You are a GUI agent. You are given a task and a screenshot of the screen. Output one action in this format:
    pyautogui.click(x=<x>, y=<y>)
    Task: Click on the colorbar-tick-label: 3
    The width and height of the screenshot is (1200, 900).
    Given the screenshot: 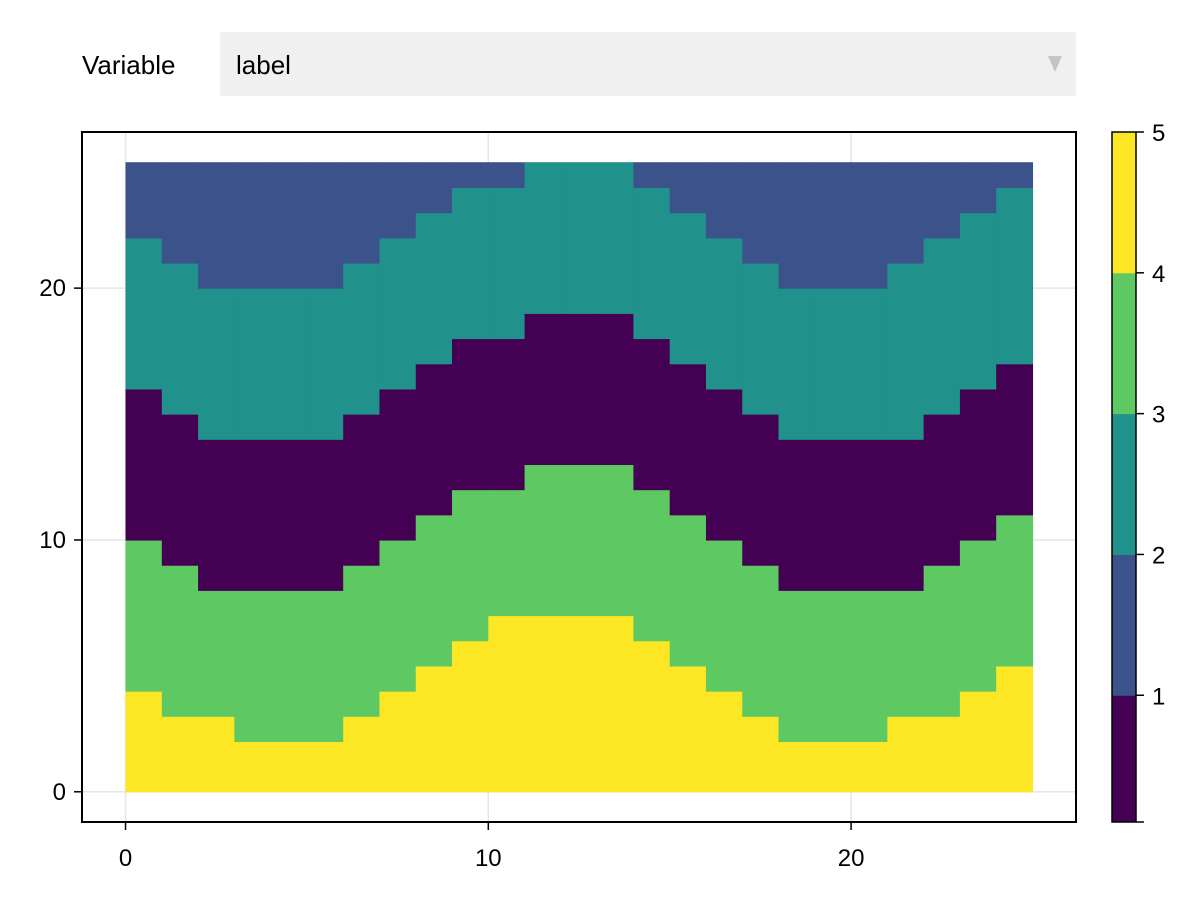 What is the action you would take?
    pyautogui.click(x=1158, y=415)
    